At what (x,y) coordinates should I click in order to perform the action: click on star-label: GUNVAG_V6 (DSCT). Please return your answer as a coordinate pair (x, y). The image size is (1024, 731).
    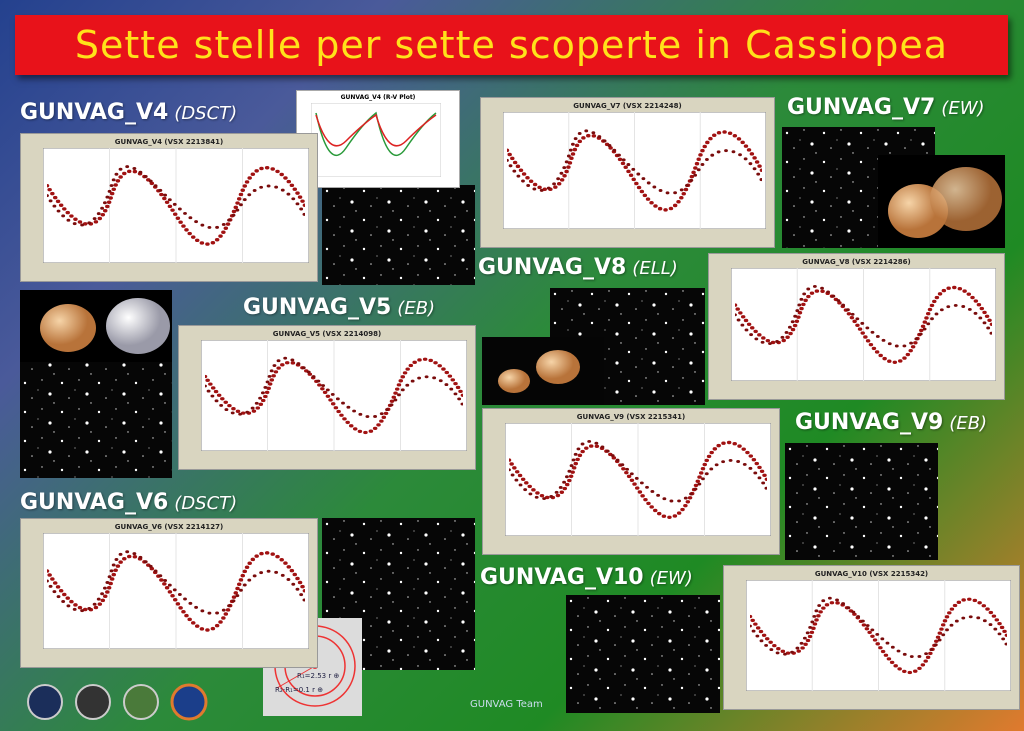
    Looking at the image, I should click on (128, 502).